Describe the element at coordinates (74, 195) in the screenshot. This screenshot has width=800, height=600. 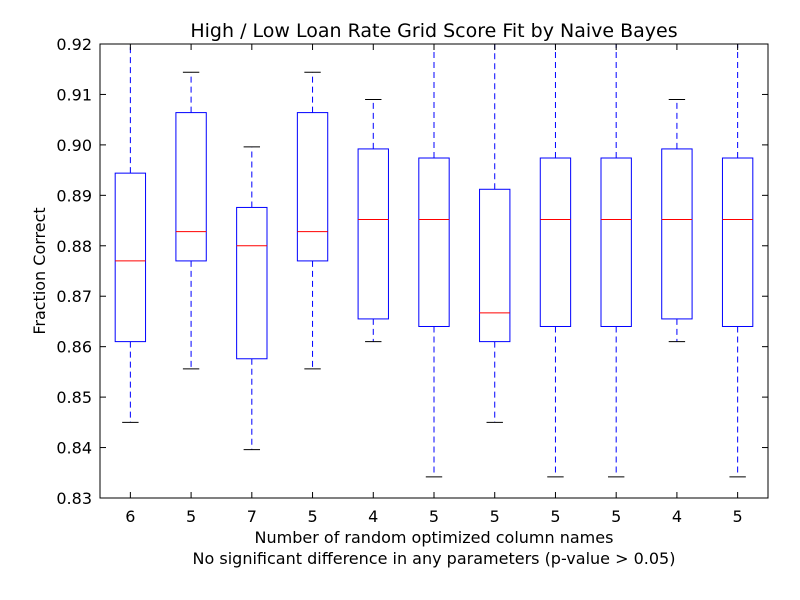
I see `y-tick-label: 0.89` at that location.